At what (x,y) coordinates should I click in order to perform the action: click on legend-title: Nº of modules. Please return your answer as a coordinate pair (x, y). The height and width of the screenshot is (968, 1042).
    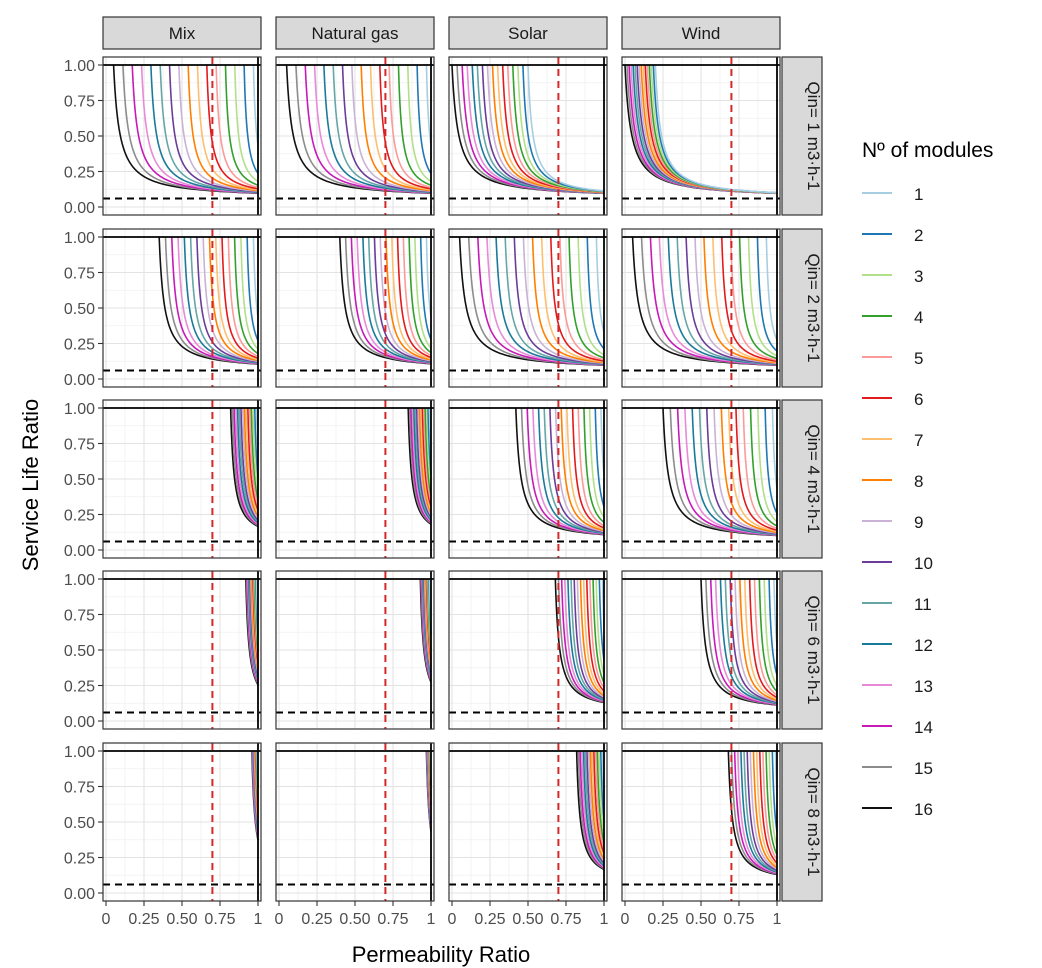
    Looking at the image, I should click on (927, 150).